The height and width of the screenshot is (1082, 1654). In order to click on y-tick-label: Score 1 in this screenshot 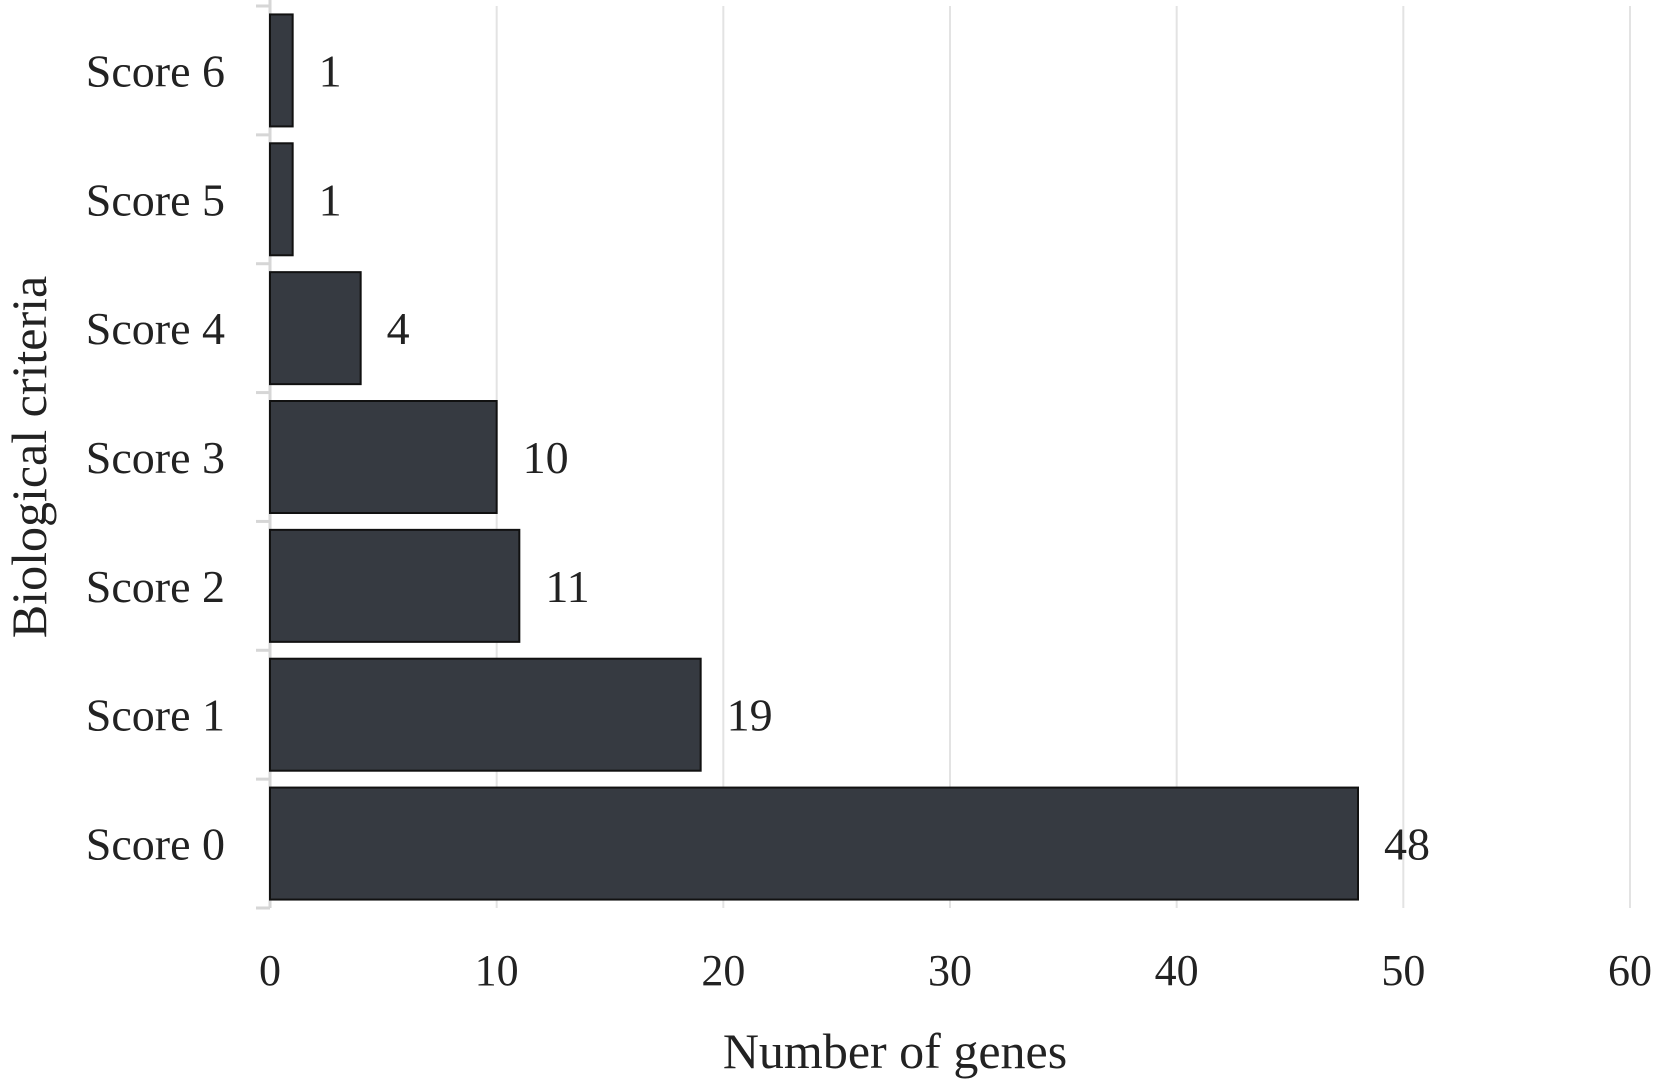, I will do `click(155, 715)`.